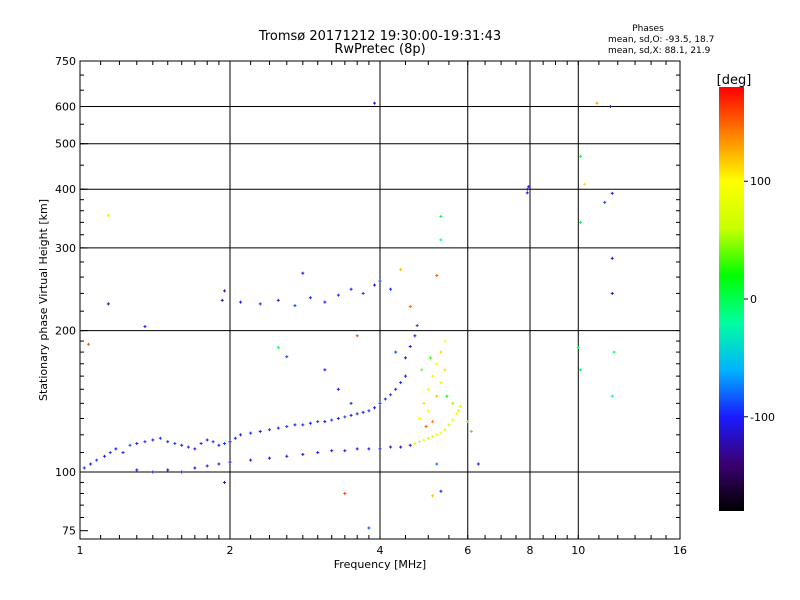 The width and height of the screenshot is (800, 600). Describe the element at coordinates (380, 564) in the screenshot. I see `x-axis-label: Frequency [MHz]` at that location.